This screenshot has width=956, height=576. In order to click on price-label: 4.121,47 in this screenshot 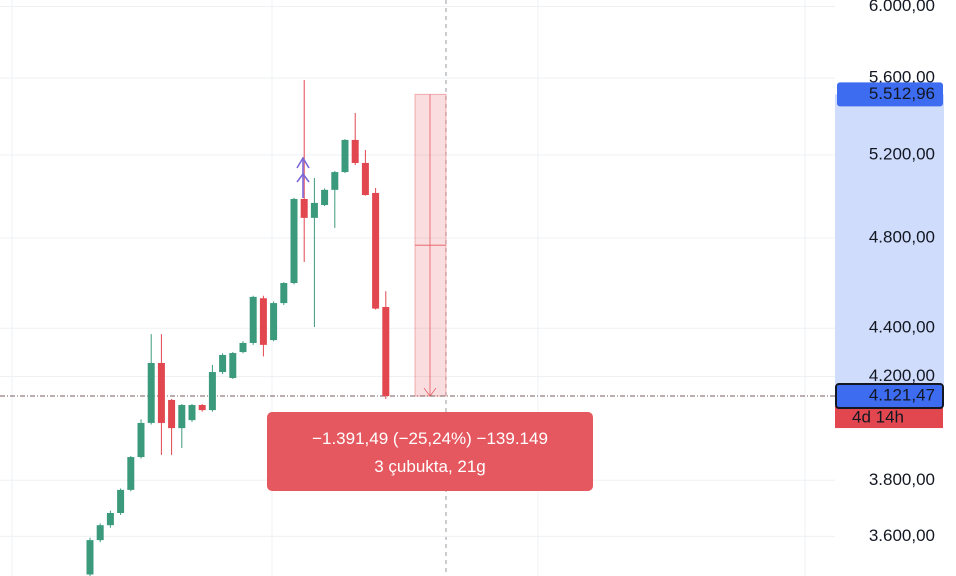, I will do `click(902, 395)`.